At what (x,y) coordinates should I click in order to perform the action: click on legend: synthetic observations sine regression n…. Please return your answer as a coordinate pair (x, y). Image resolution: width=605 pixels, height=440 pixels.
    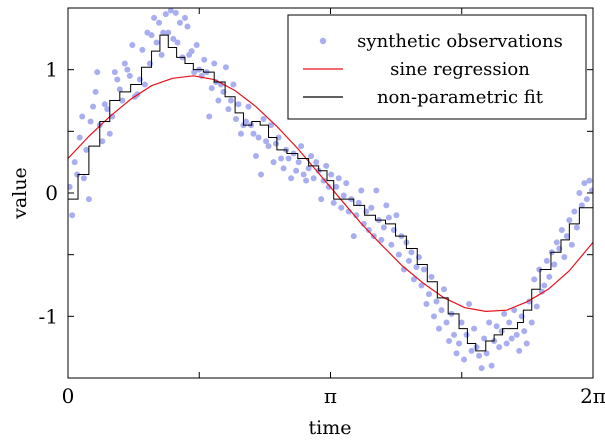
    Looking at the image, I should click on (437, 67).